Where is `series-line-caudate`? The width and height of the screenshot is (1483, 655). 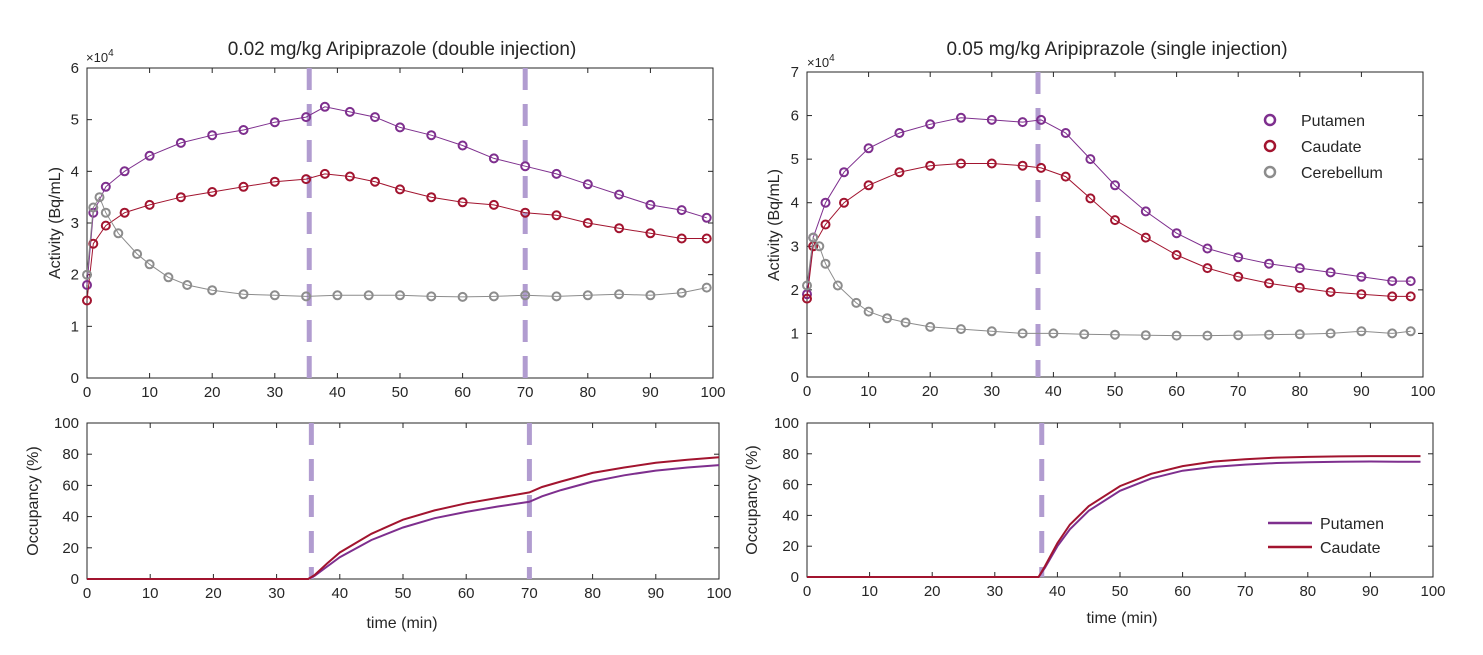 series-line-caudate is located at coordinates (403, 518).